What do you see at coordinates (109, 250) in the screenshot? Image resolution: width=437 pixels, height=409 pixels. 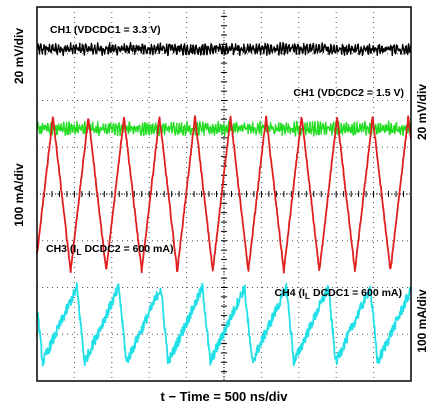 I see `trace-label-ch3: CH3 (IL DCDC2 = 600 mA)` at bounding box center [109, 250].